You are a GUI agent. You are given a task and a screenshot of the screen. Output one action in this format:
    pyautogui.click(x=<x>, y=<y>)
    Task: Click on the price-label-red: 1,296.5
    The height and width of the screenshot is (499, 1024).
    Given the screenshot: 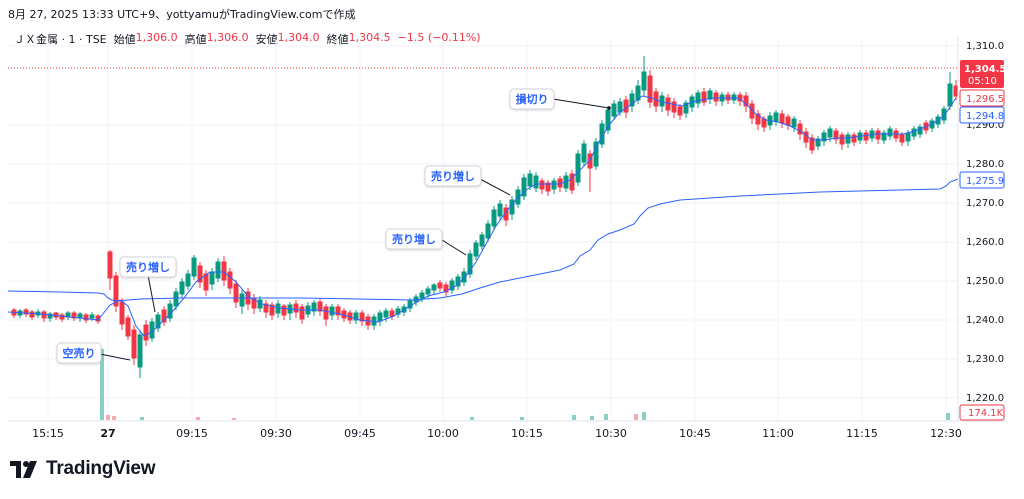 What is the action you would take?
    pyautogui.click(x=982, y=98)
    